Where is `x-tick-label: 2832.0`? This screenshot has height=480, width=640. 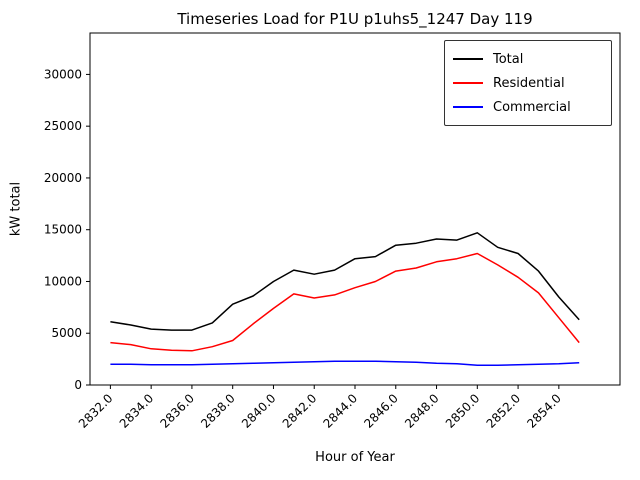
x-tick-label: 2832.0 is located at coordinates (96, 411).